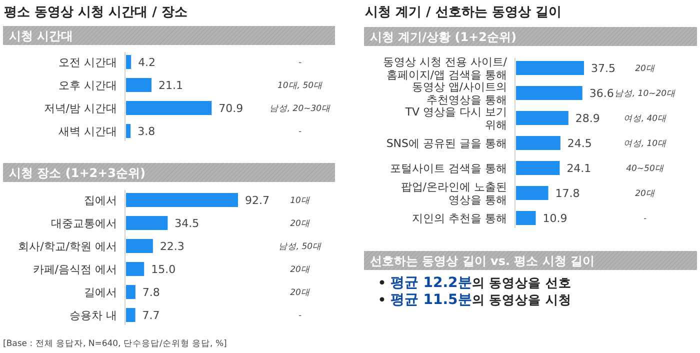  What do you see at coordinates (459, 218) in the screenshot?
I see `y-tick-label: 지인의 추천을 통해` at bounding box center [459, 218].